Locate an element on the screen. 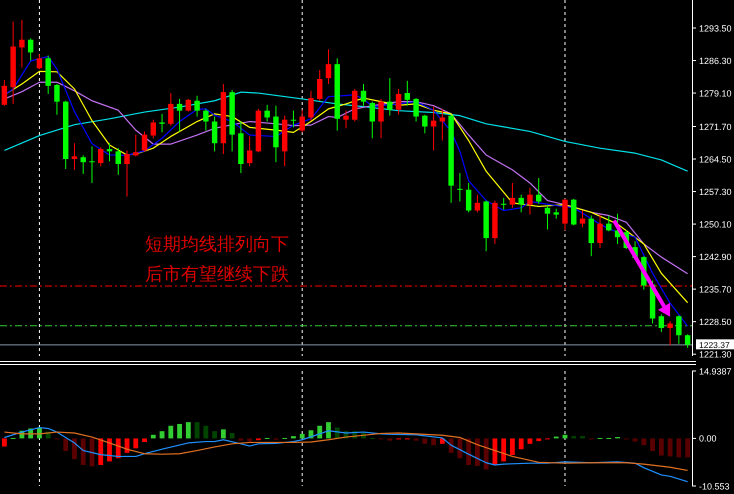 Image resolution: width=734 pixels, height=494 pixels. y-tick-label: 0.00 is located at coordinates (708, 439).